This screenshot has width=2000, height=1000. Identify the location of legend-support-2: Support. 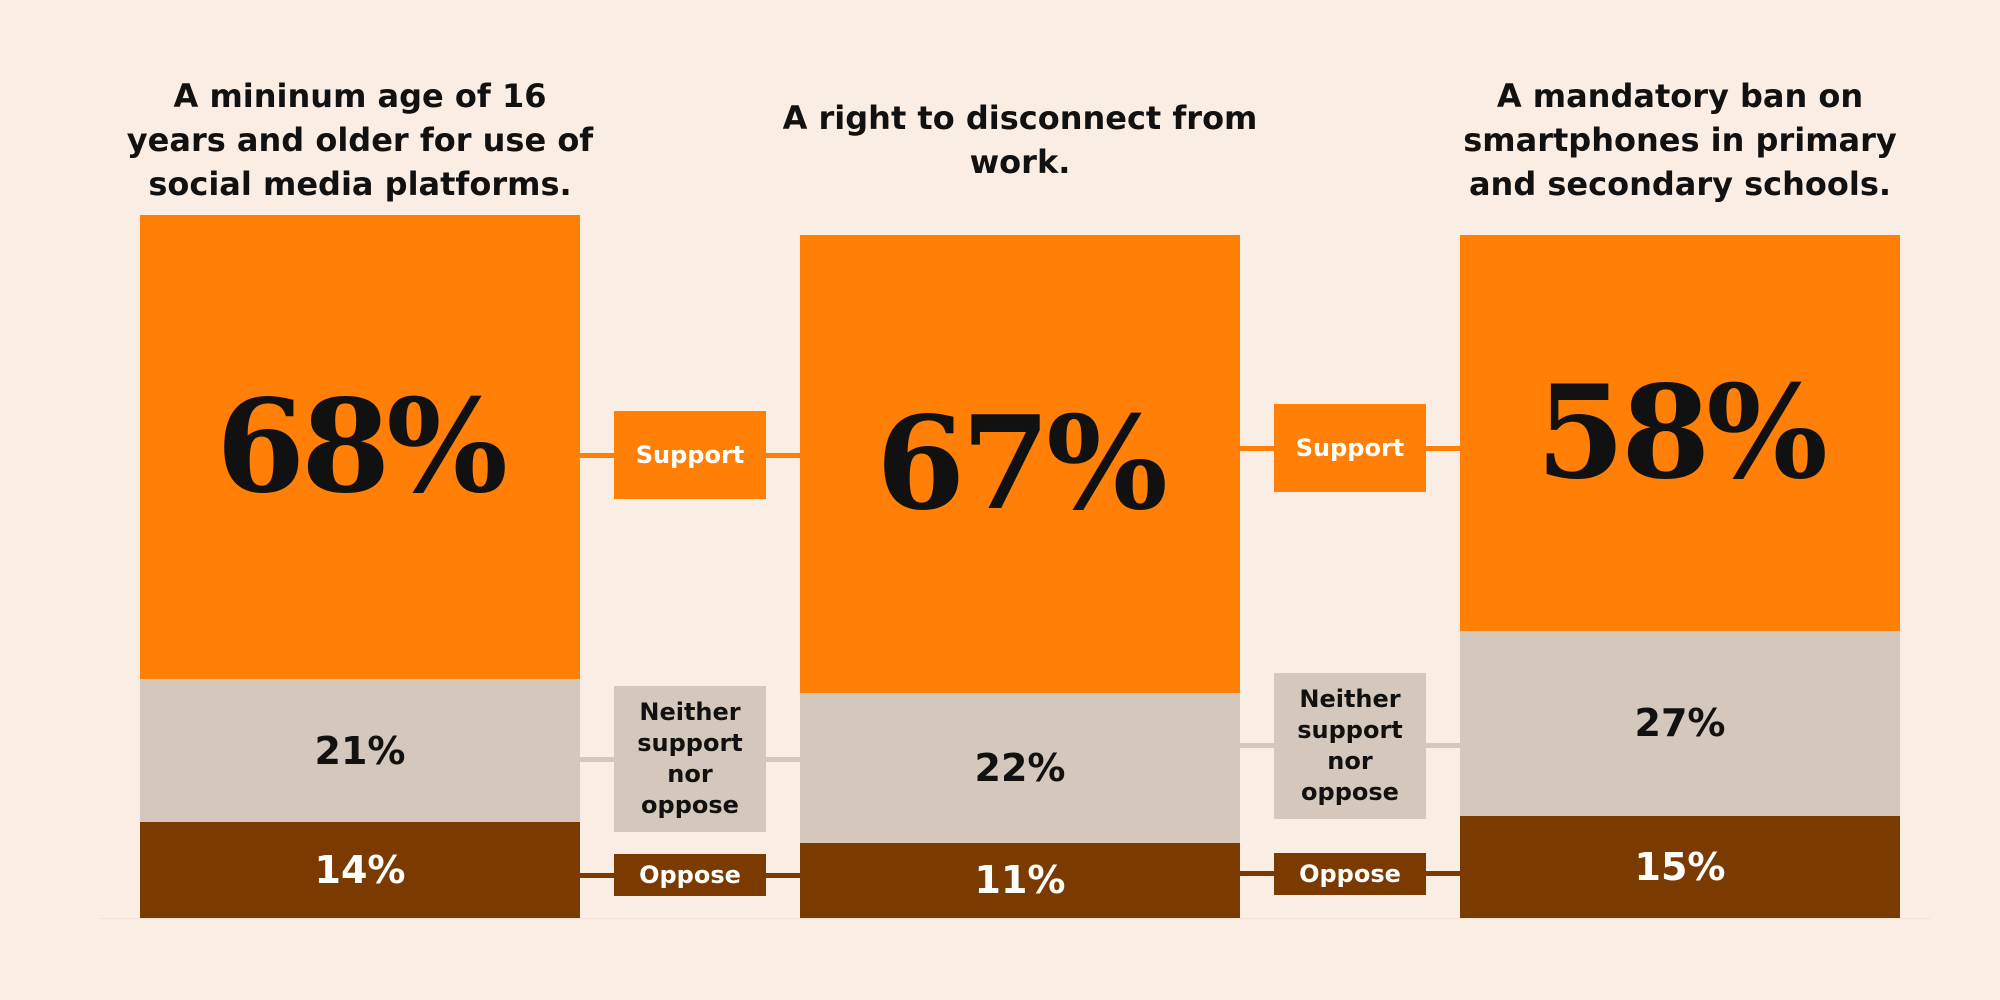
(1350, 448).